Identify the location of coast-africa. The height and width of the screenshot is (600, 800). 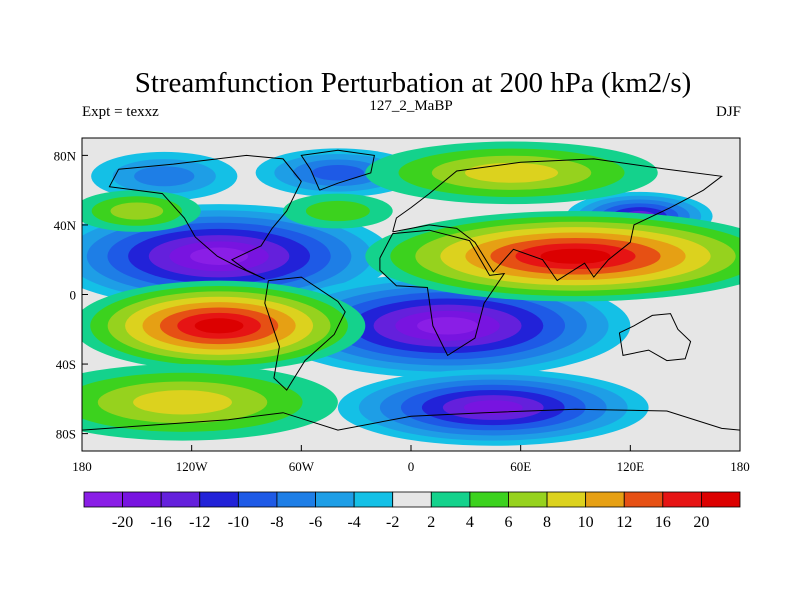
(442, 293).